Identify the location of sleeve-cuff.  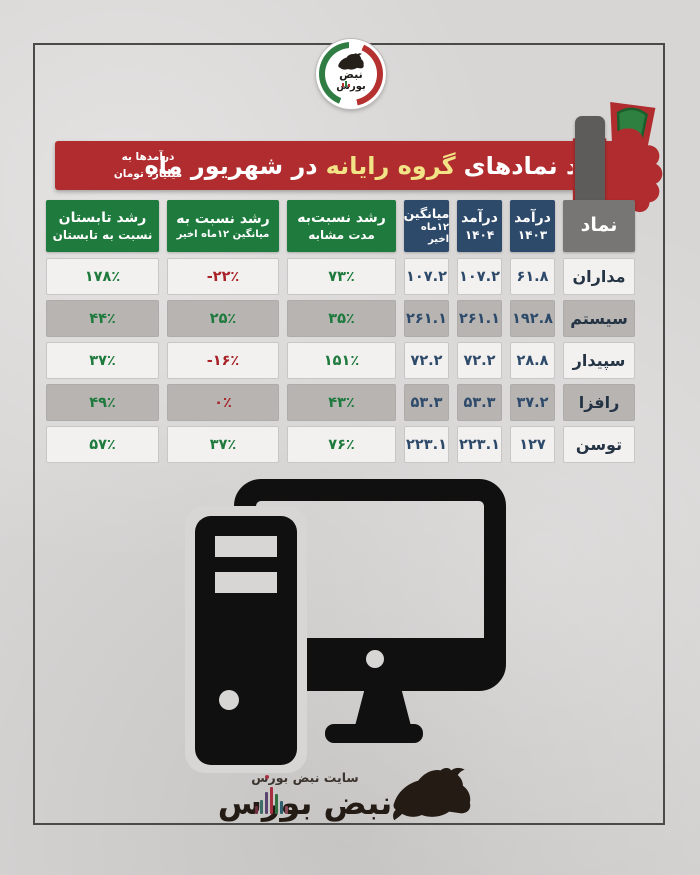
(590, 165).